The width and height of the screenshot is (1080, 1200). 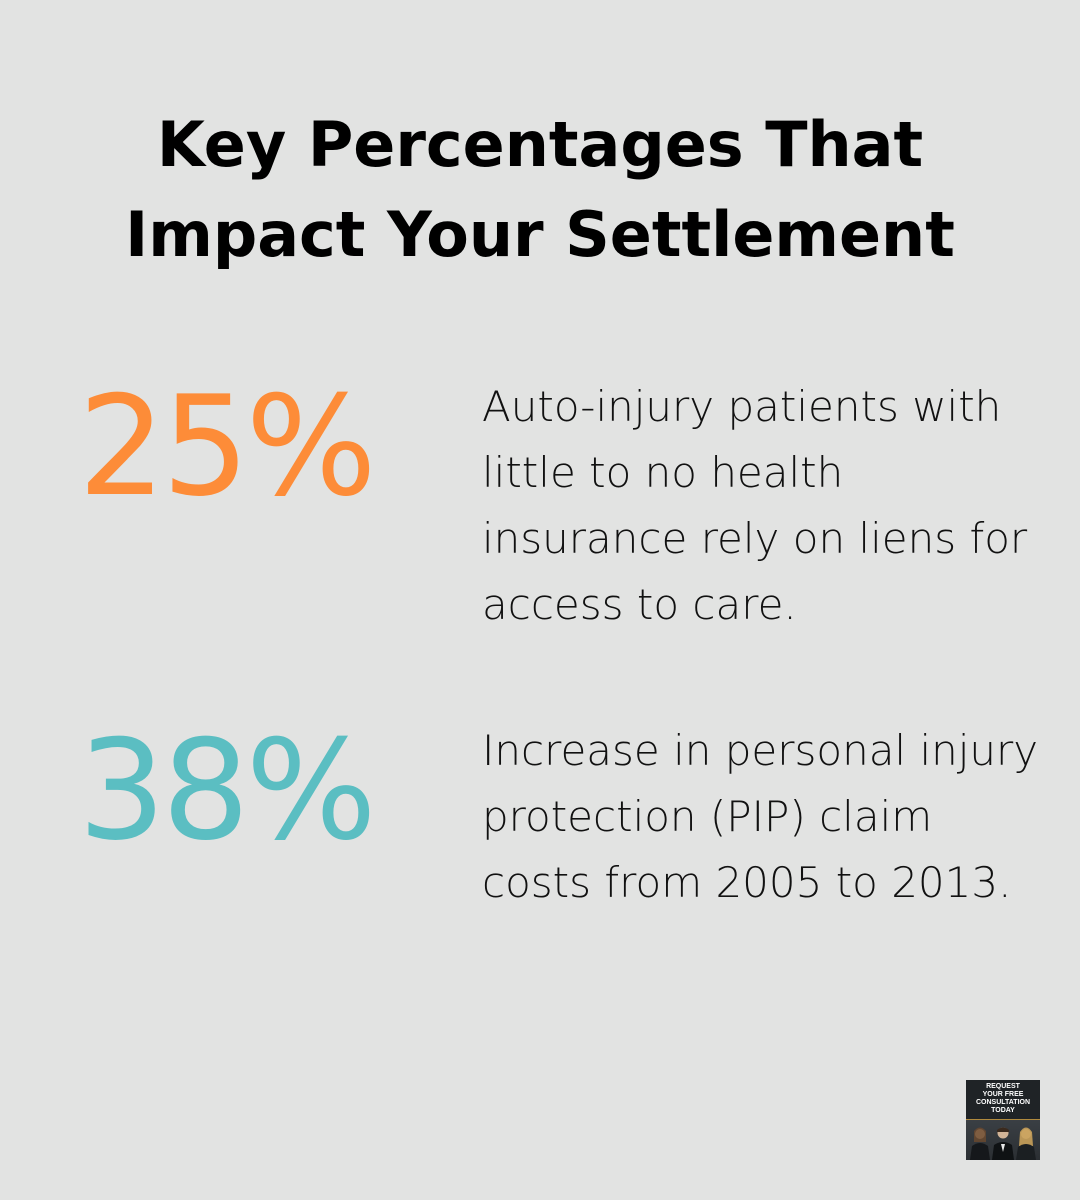 What do you see at coordinates (1003, 1098) in the screenshot?
I see `cta-text: REQUEST YOUR FREE CONSULTATION TODAY` at bounding box center [1003, 1098].